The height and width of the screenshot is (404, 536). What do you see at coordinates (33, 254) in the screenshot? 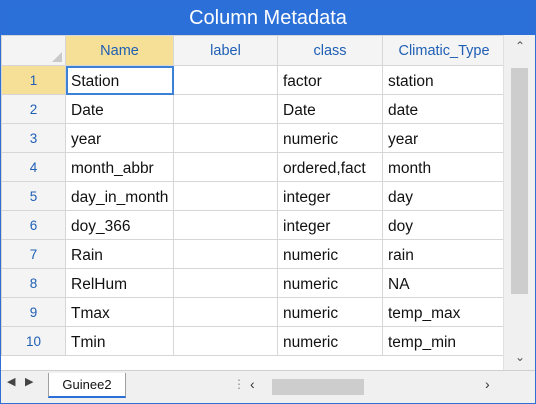
I see `row-header: 7` at bounding box center [33, 254].